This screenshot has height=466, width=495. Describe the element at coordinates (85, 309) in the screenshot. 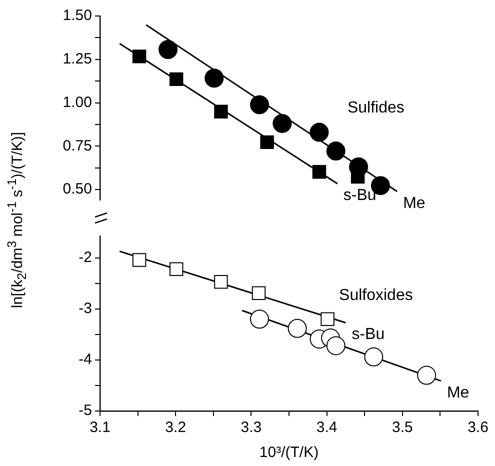

I see `y-tick-label: -3` at that location.